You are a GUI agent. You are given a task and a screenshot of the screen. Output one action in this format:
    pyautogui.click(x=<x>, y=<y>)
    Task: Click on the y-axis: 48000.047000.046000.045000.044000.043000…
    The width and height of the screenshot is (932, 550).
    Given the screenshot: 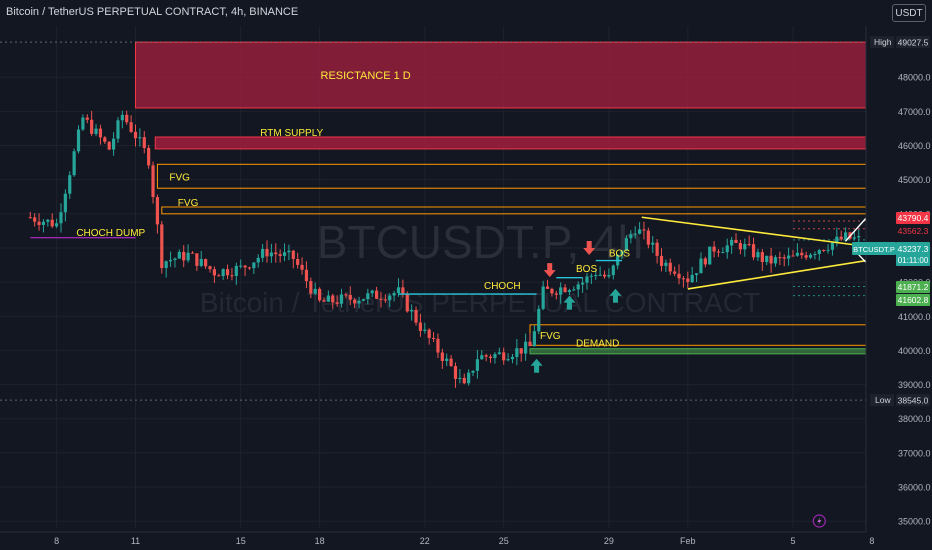 What is the action you would take?
    pyautogui.click(x=892, y=288)
    